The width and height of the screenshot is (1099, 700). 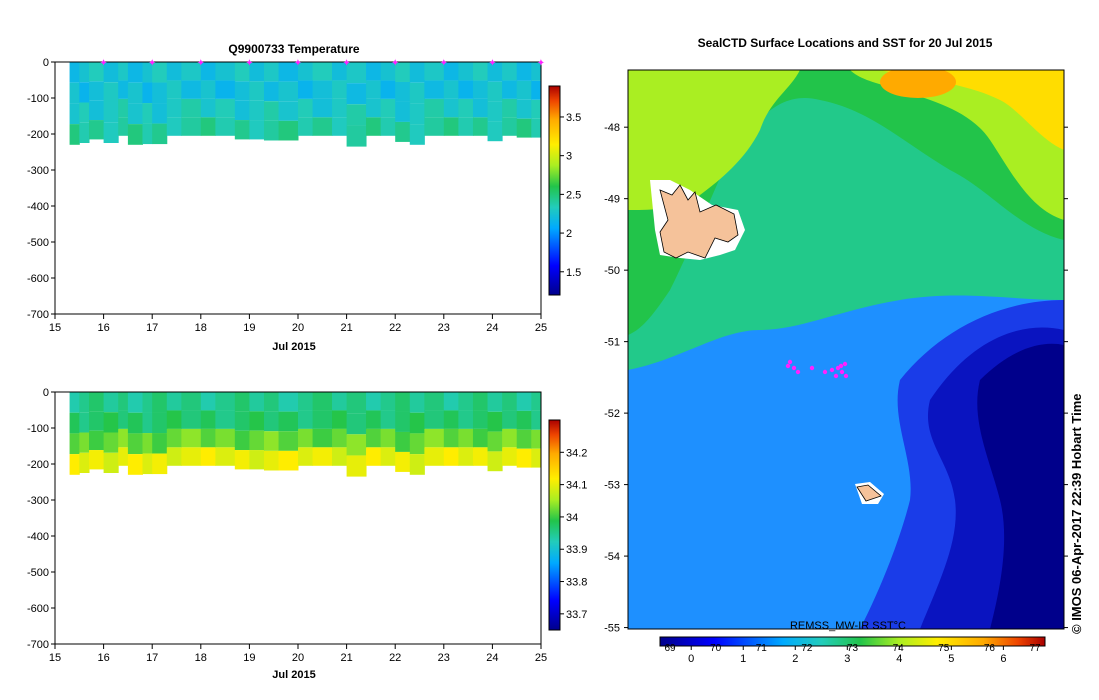 What do you see at coordinates (103, 658) in the screenshot?
I see `x-tick-label: 16` at bounding box center [103, 658].